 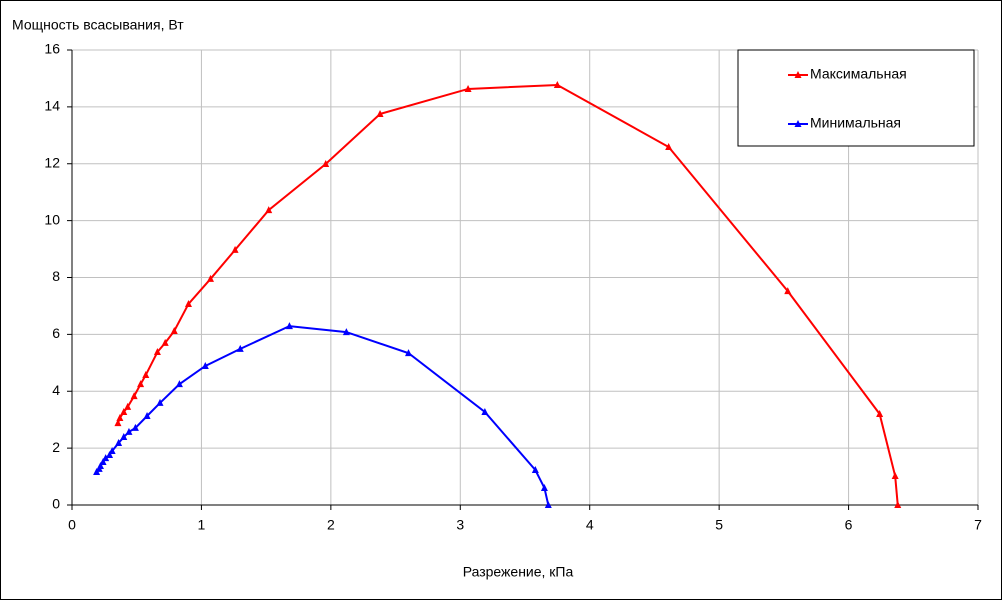 I want to click on y-tick-label: 16, so click(x=52, y=49).